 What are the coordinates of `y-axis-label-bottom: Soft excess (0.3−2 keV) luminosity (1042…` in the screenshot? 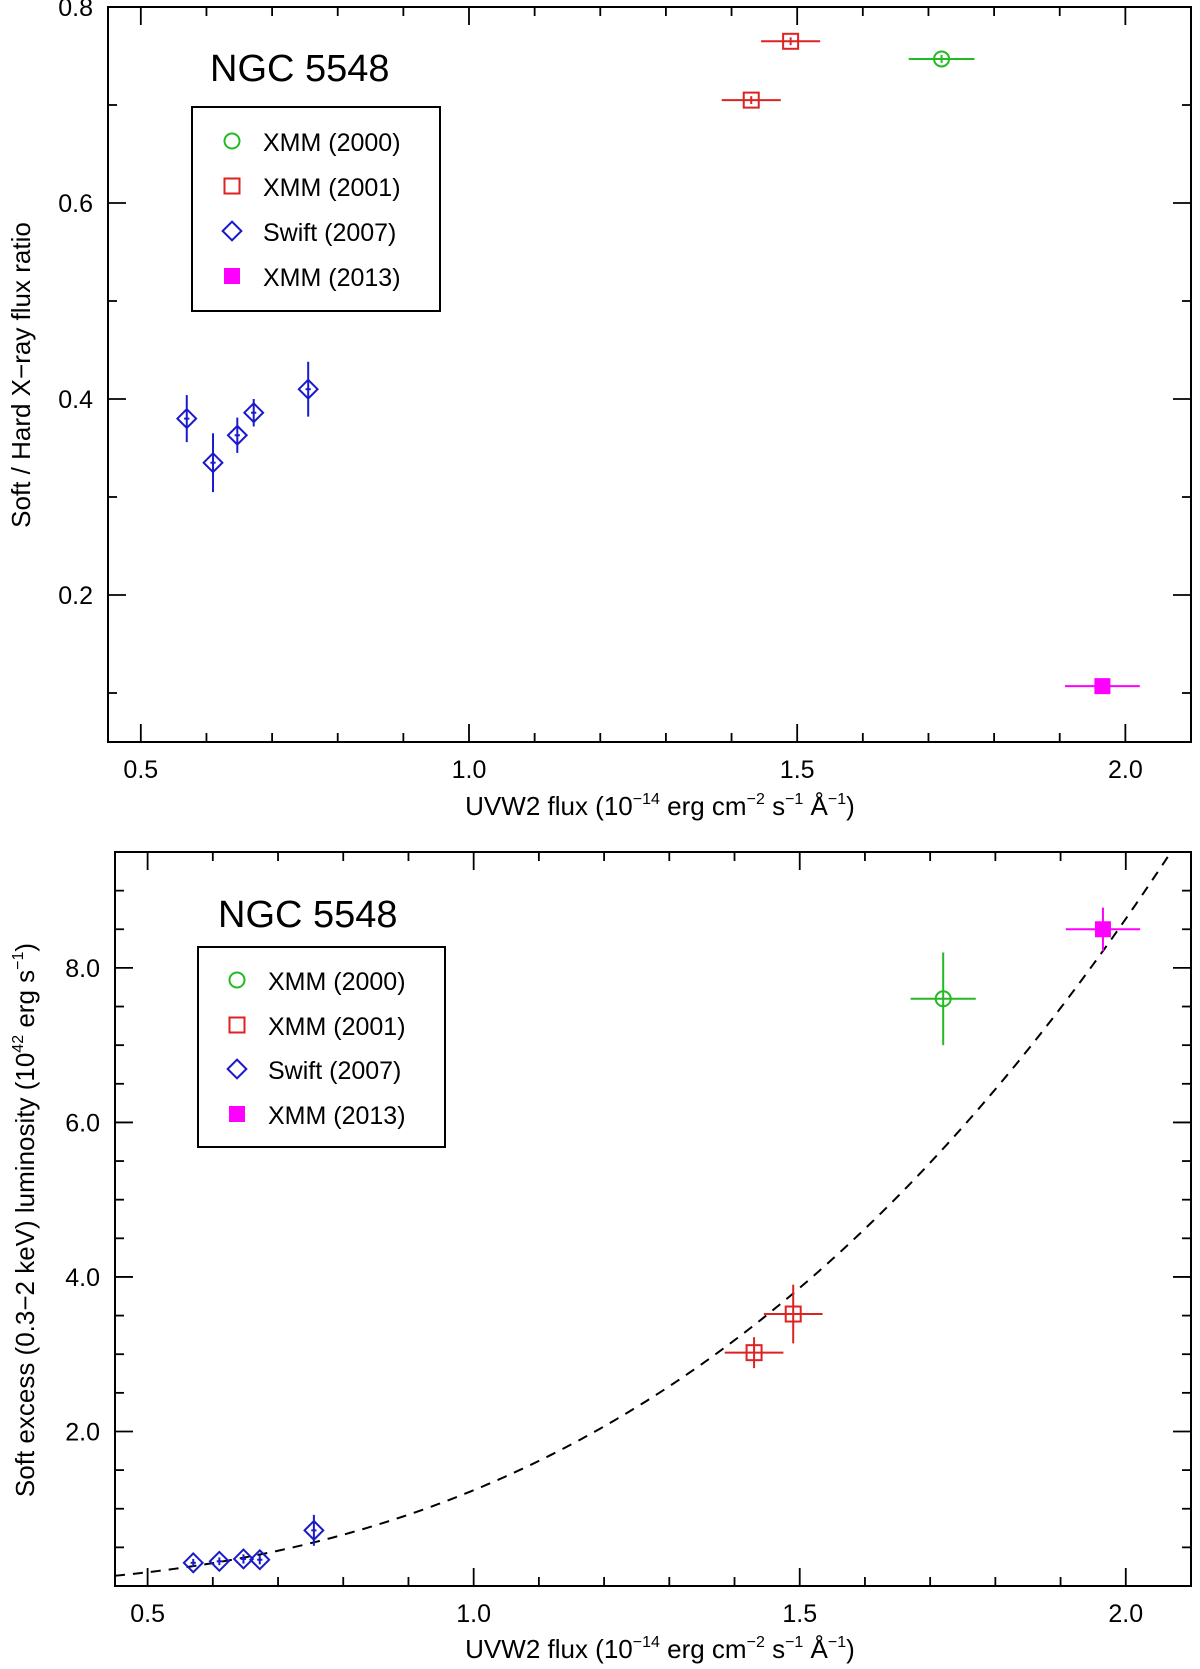 It's located at (25, 1220).